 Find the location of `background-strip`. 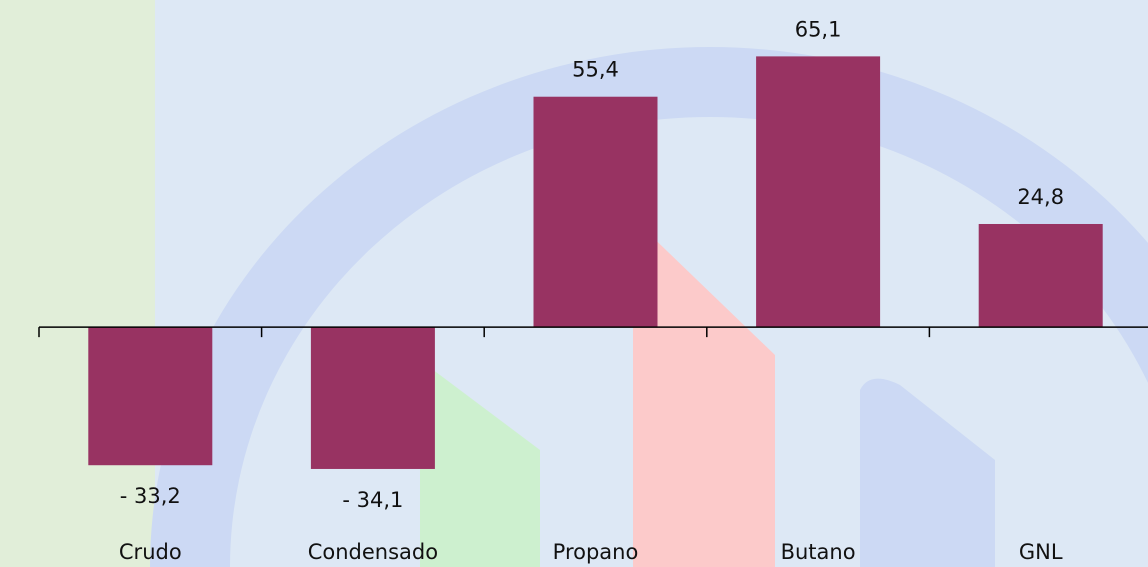

background-strip is located at coordinates (77, 283).